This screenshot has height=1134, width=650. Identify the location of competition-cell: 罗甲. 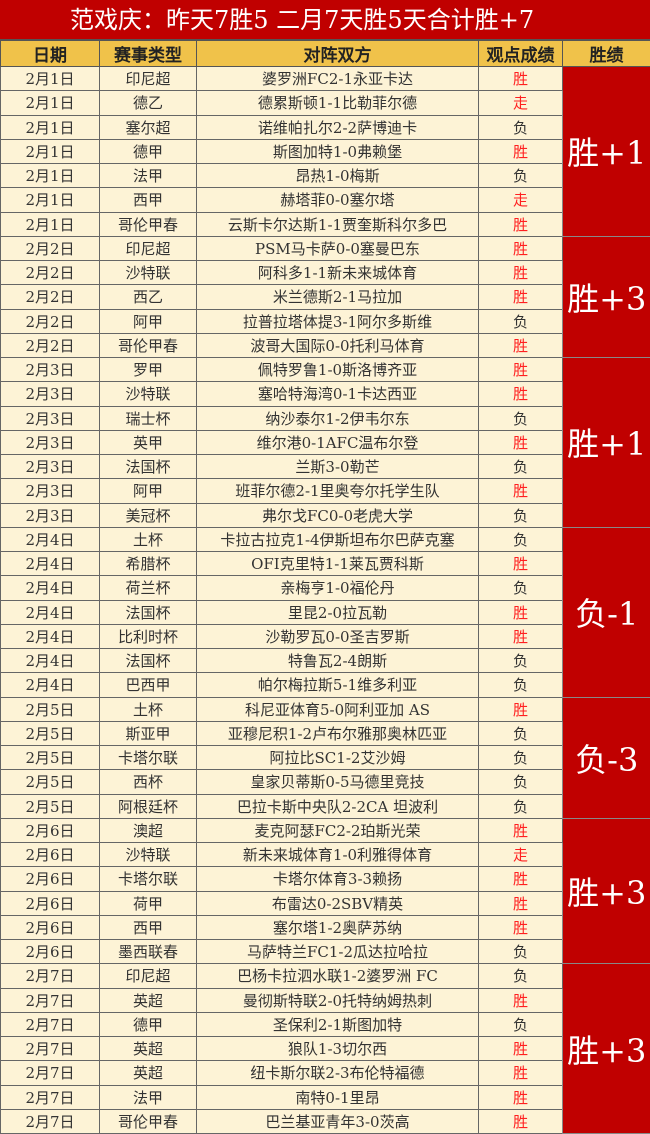
(148, 370).